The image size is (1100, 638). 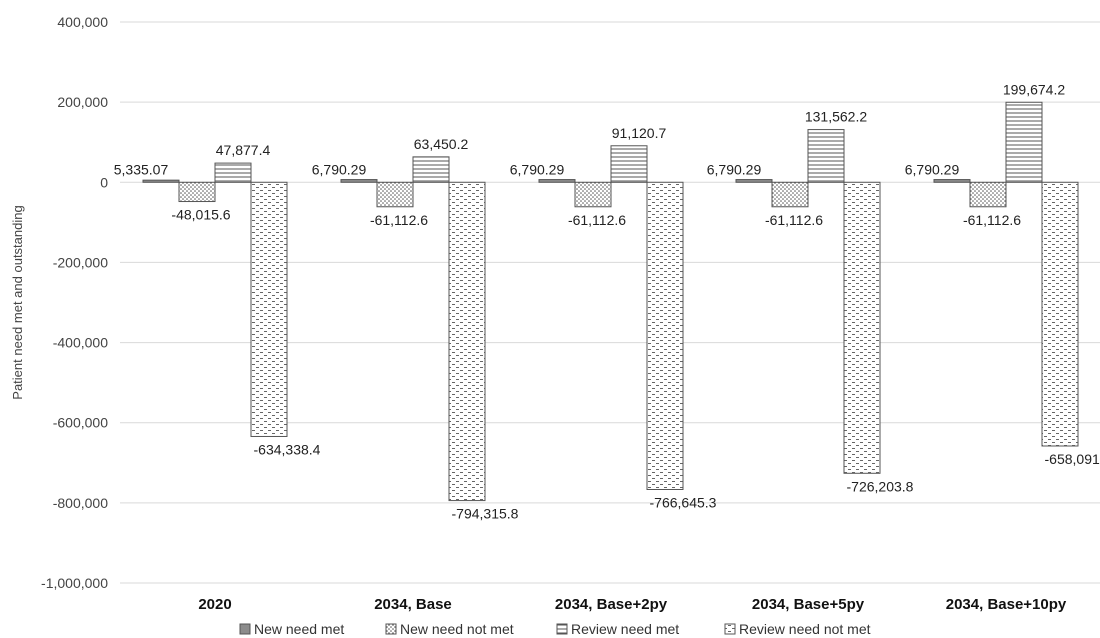 I want to click on x-category-label: 2034, Base+5py, so click(x=808, y=604).